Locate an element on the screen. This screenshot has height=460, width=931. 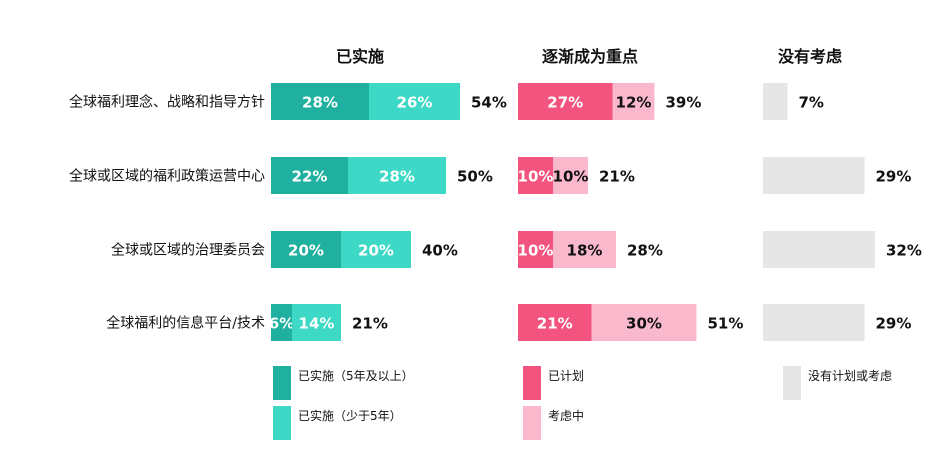
total-label-g0-r0: 54% is located at coordinates (489, 103).